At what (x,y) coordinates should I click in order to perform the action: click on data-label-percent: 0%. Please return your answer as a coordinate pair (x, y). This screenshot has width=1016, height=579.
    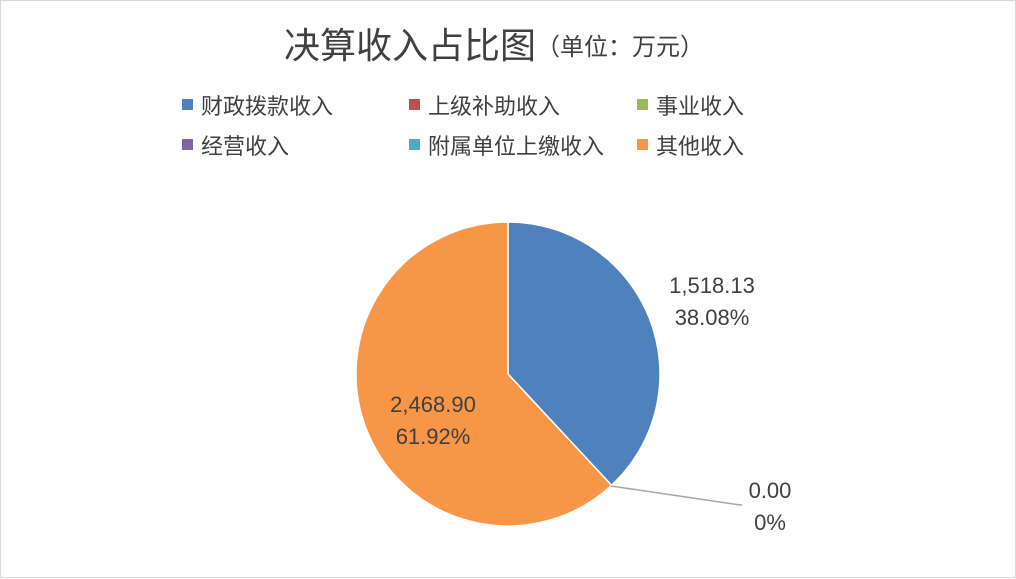
    Looking at the image, I should click on (770, 522).